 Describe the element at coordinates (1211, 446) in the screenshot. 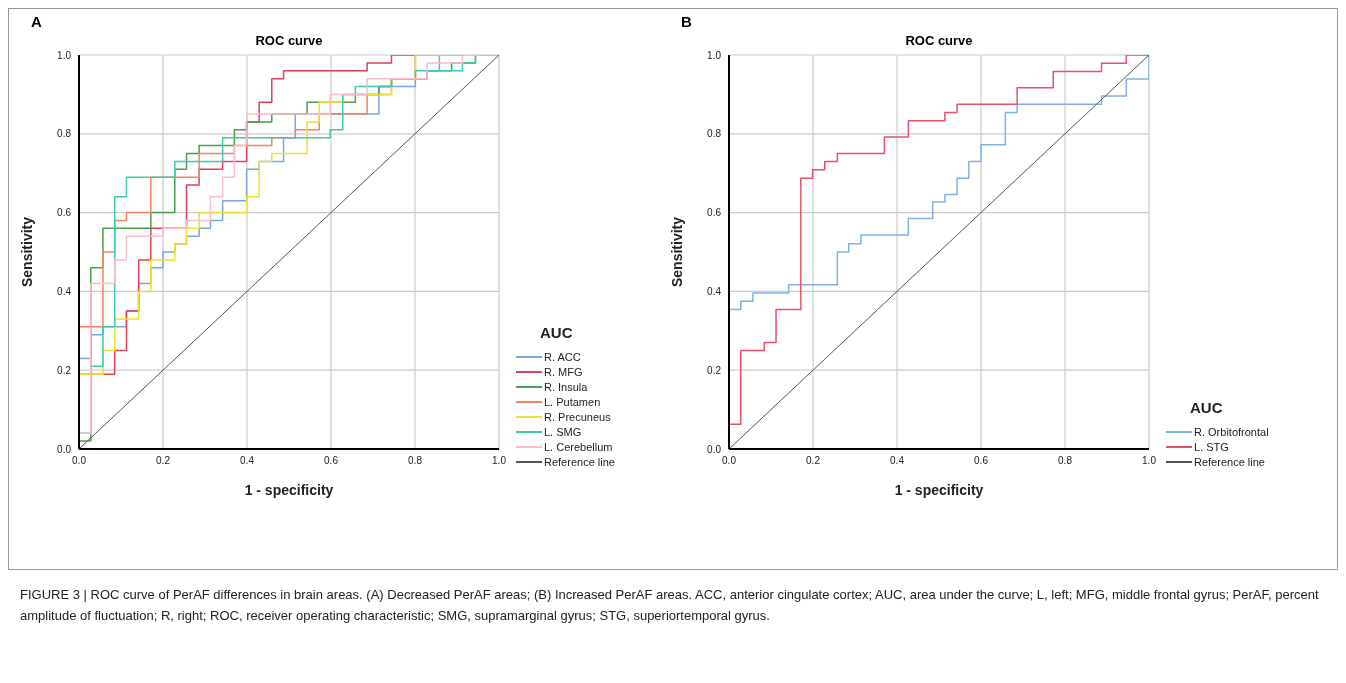

I see `legend-label: L. STG` at that location.